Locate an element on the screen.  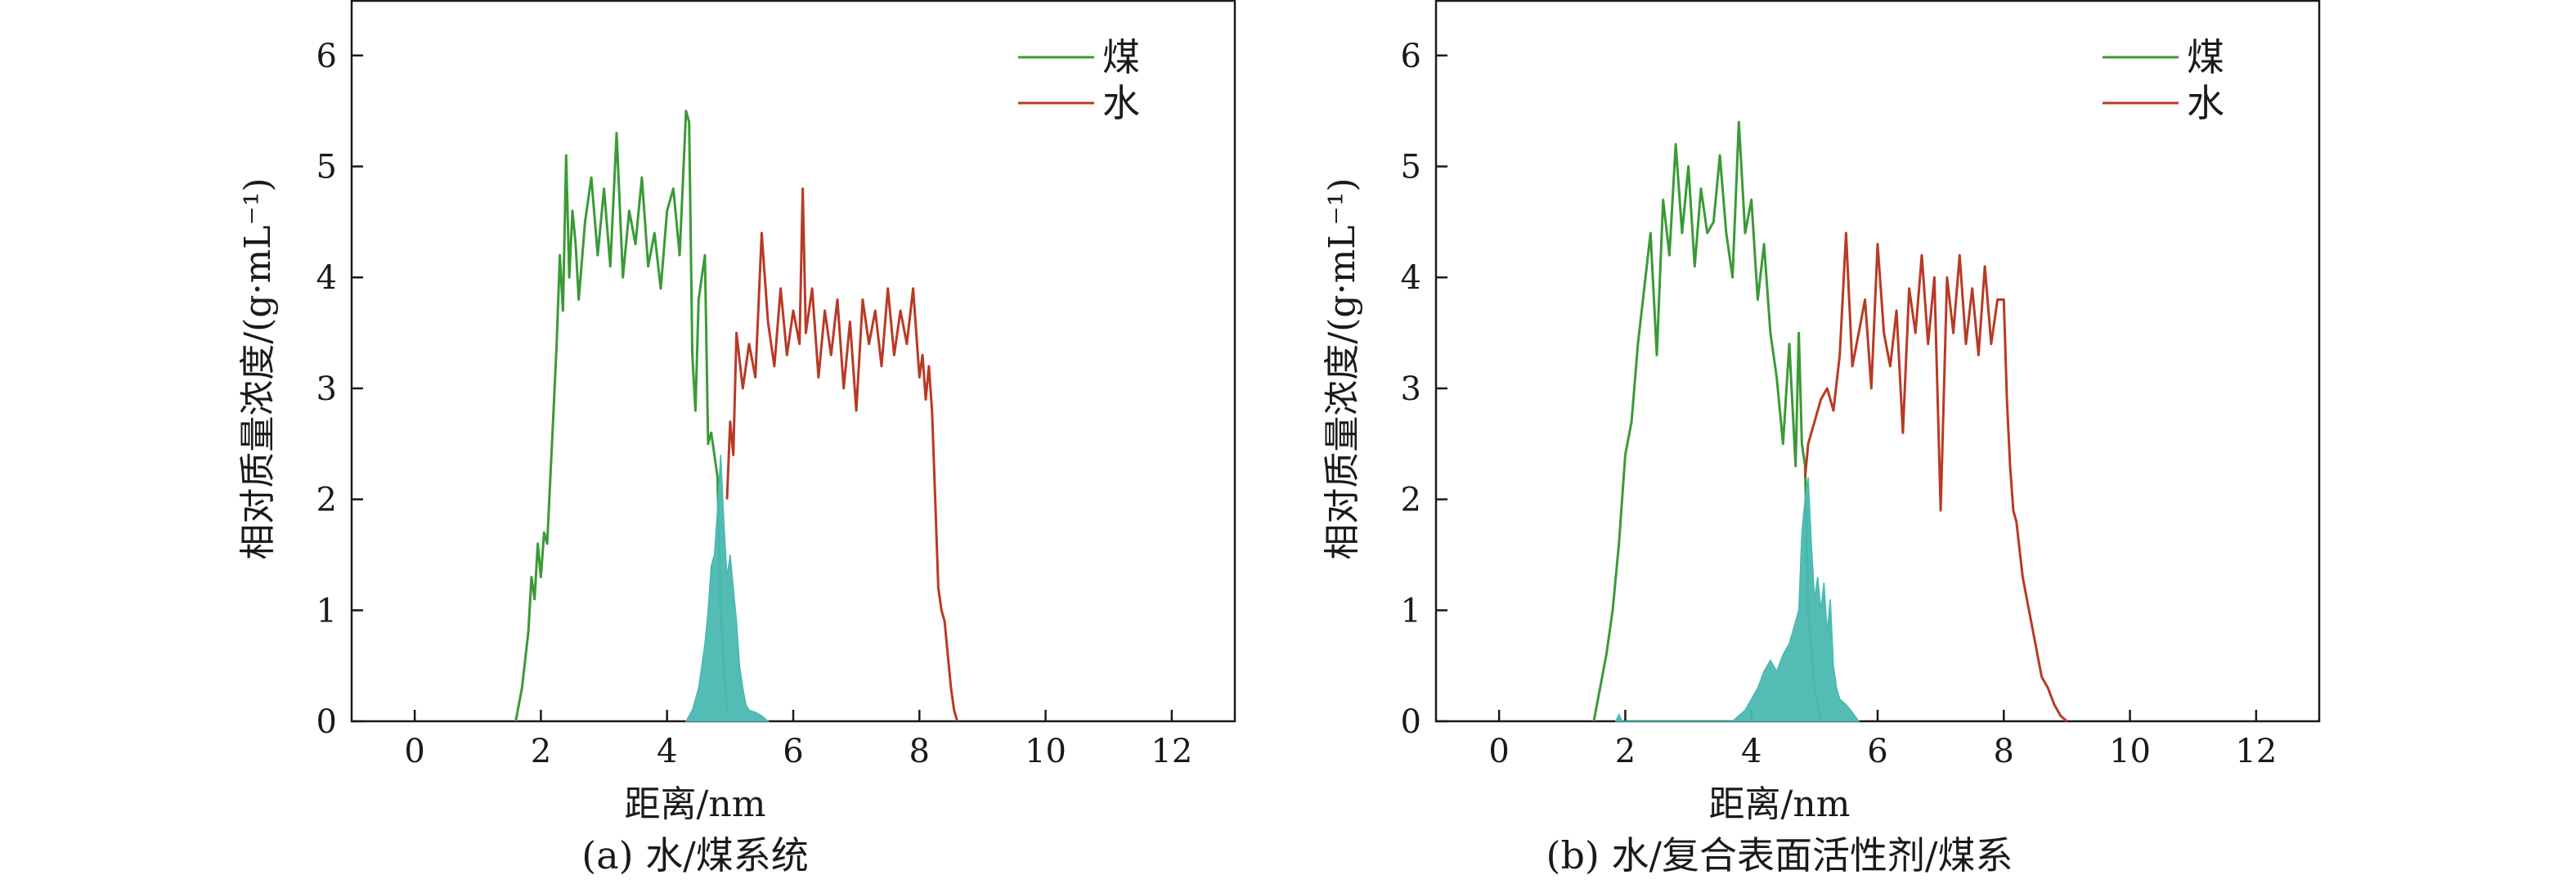
figure-caption: (b) 水/复合表面活性剂/煤系 is located at coordinates (1780, 855).